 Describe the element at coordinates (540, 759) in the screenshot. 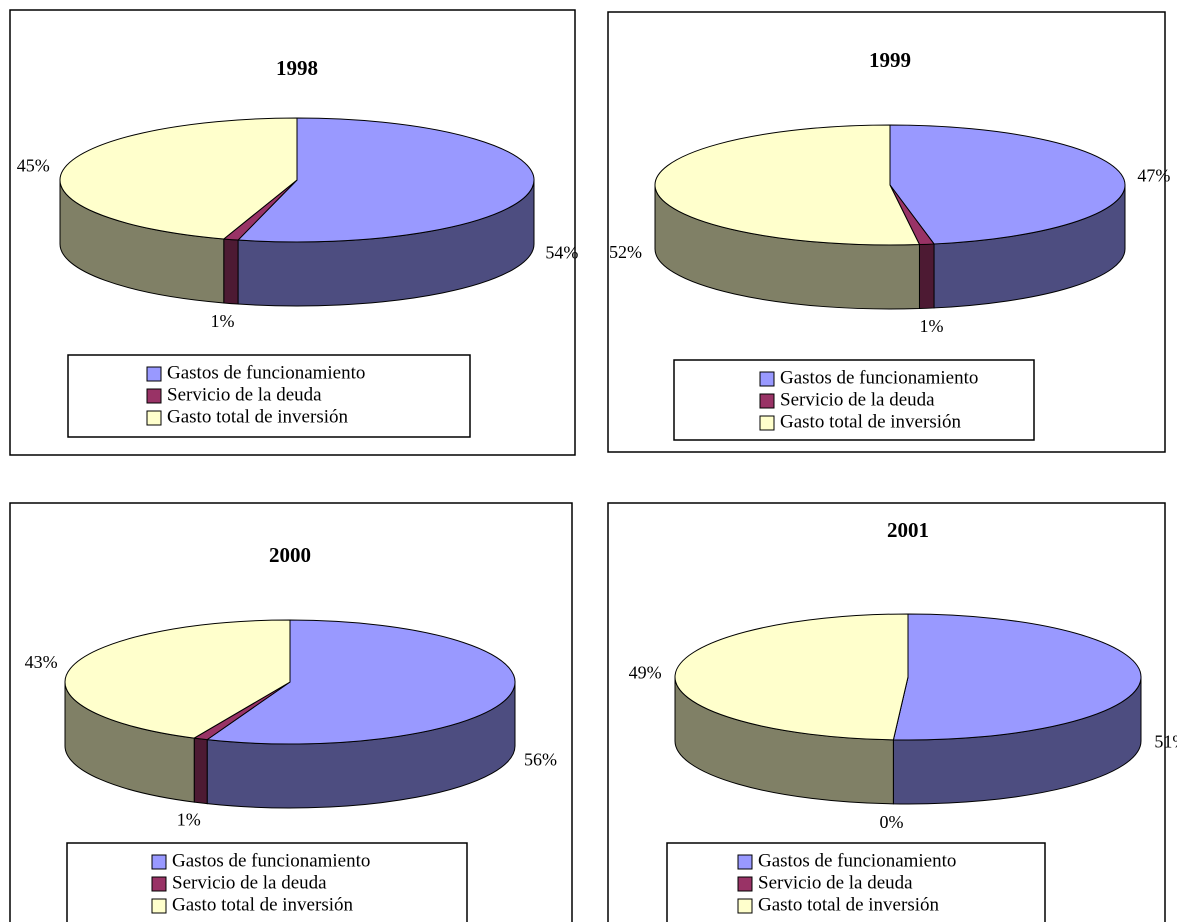

I see `value-label: 56%` at that location.